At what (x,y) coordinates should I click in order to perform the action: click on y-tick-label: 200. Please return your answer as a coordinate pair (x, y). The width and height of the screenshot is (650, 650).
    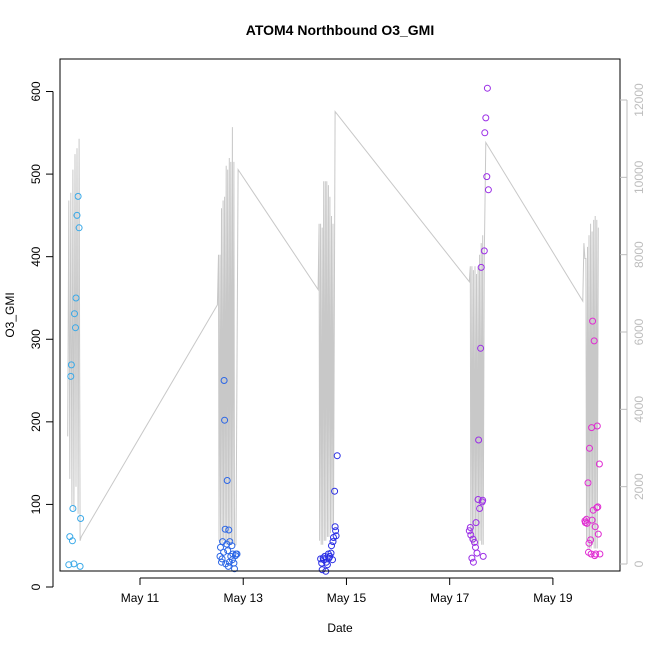
    Looking at the image, I should click on (36, 422).